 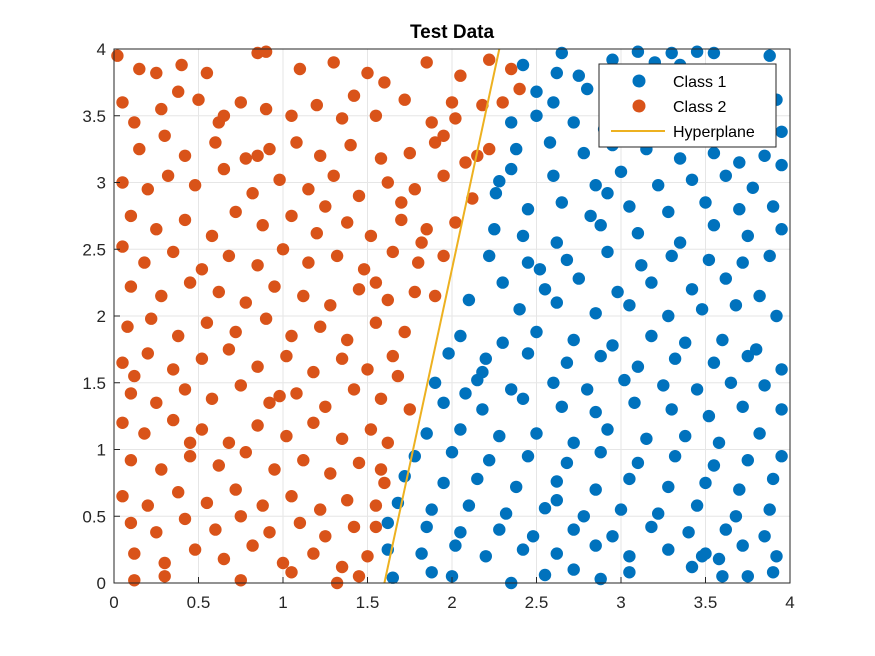 I want to click on hyperplane-line, so click(x=442, y=316).